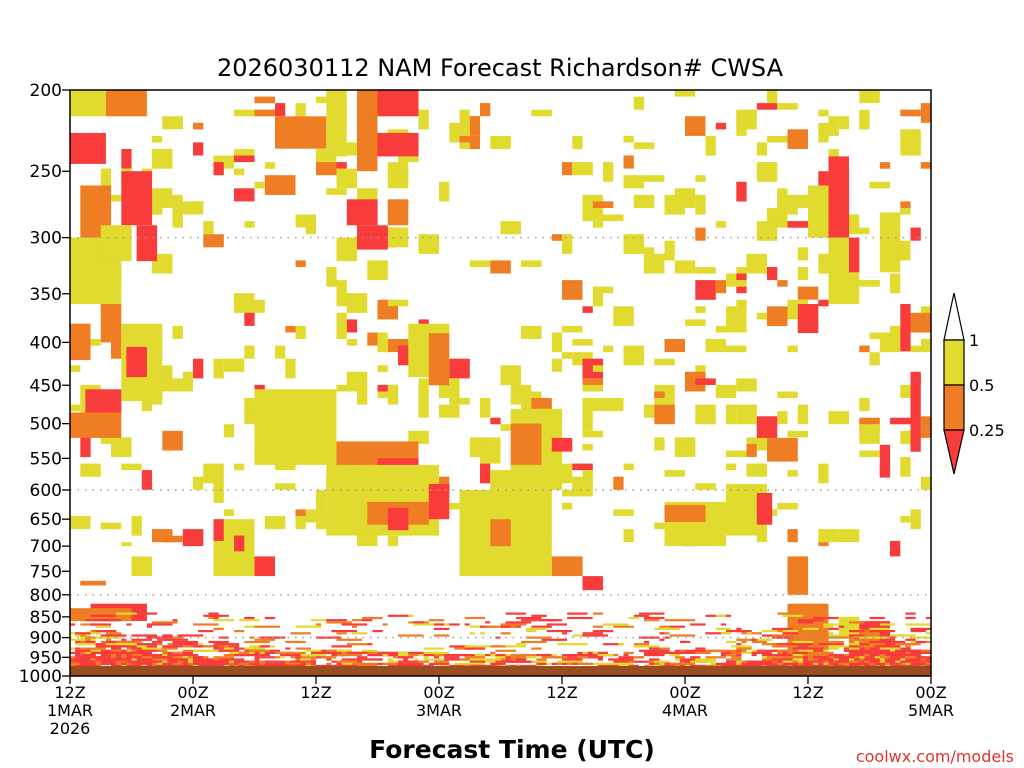 The height and width of the screenshot is (768, 1024). What do you see at coordinates (954, 316) in the screenshot?
I see `colorbar-top-triangle` at bounding box center [954, 316].